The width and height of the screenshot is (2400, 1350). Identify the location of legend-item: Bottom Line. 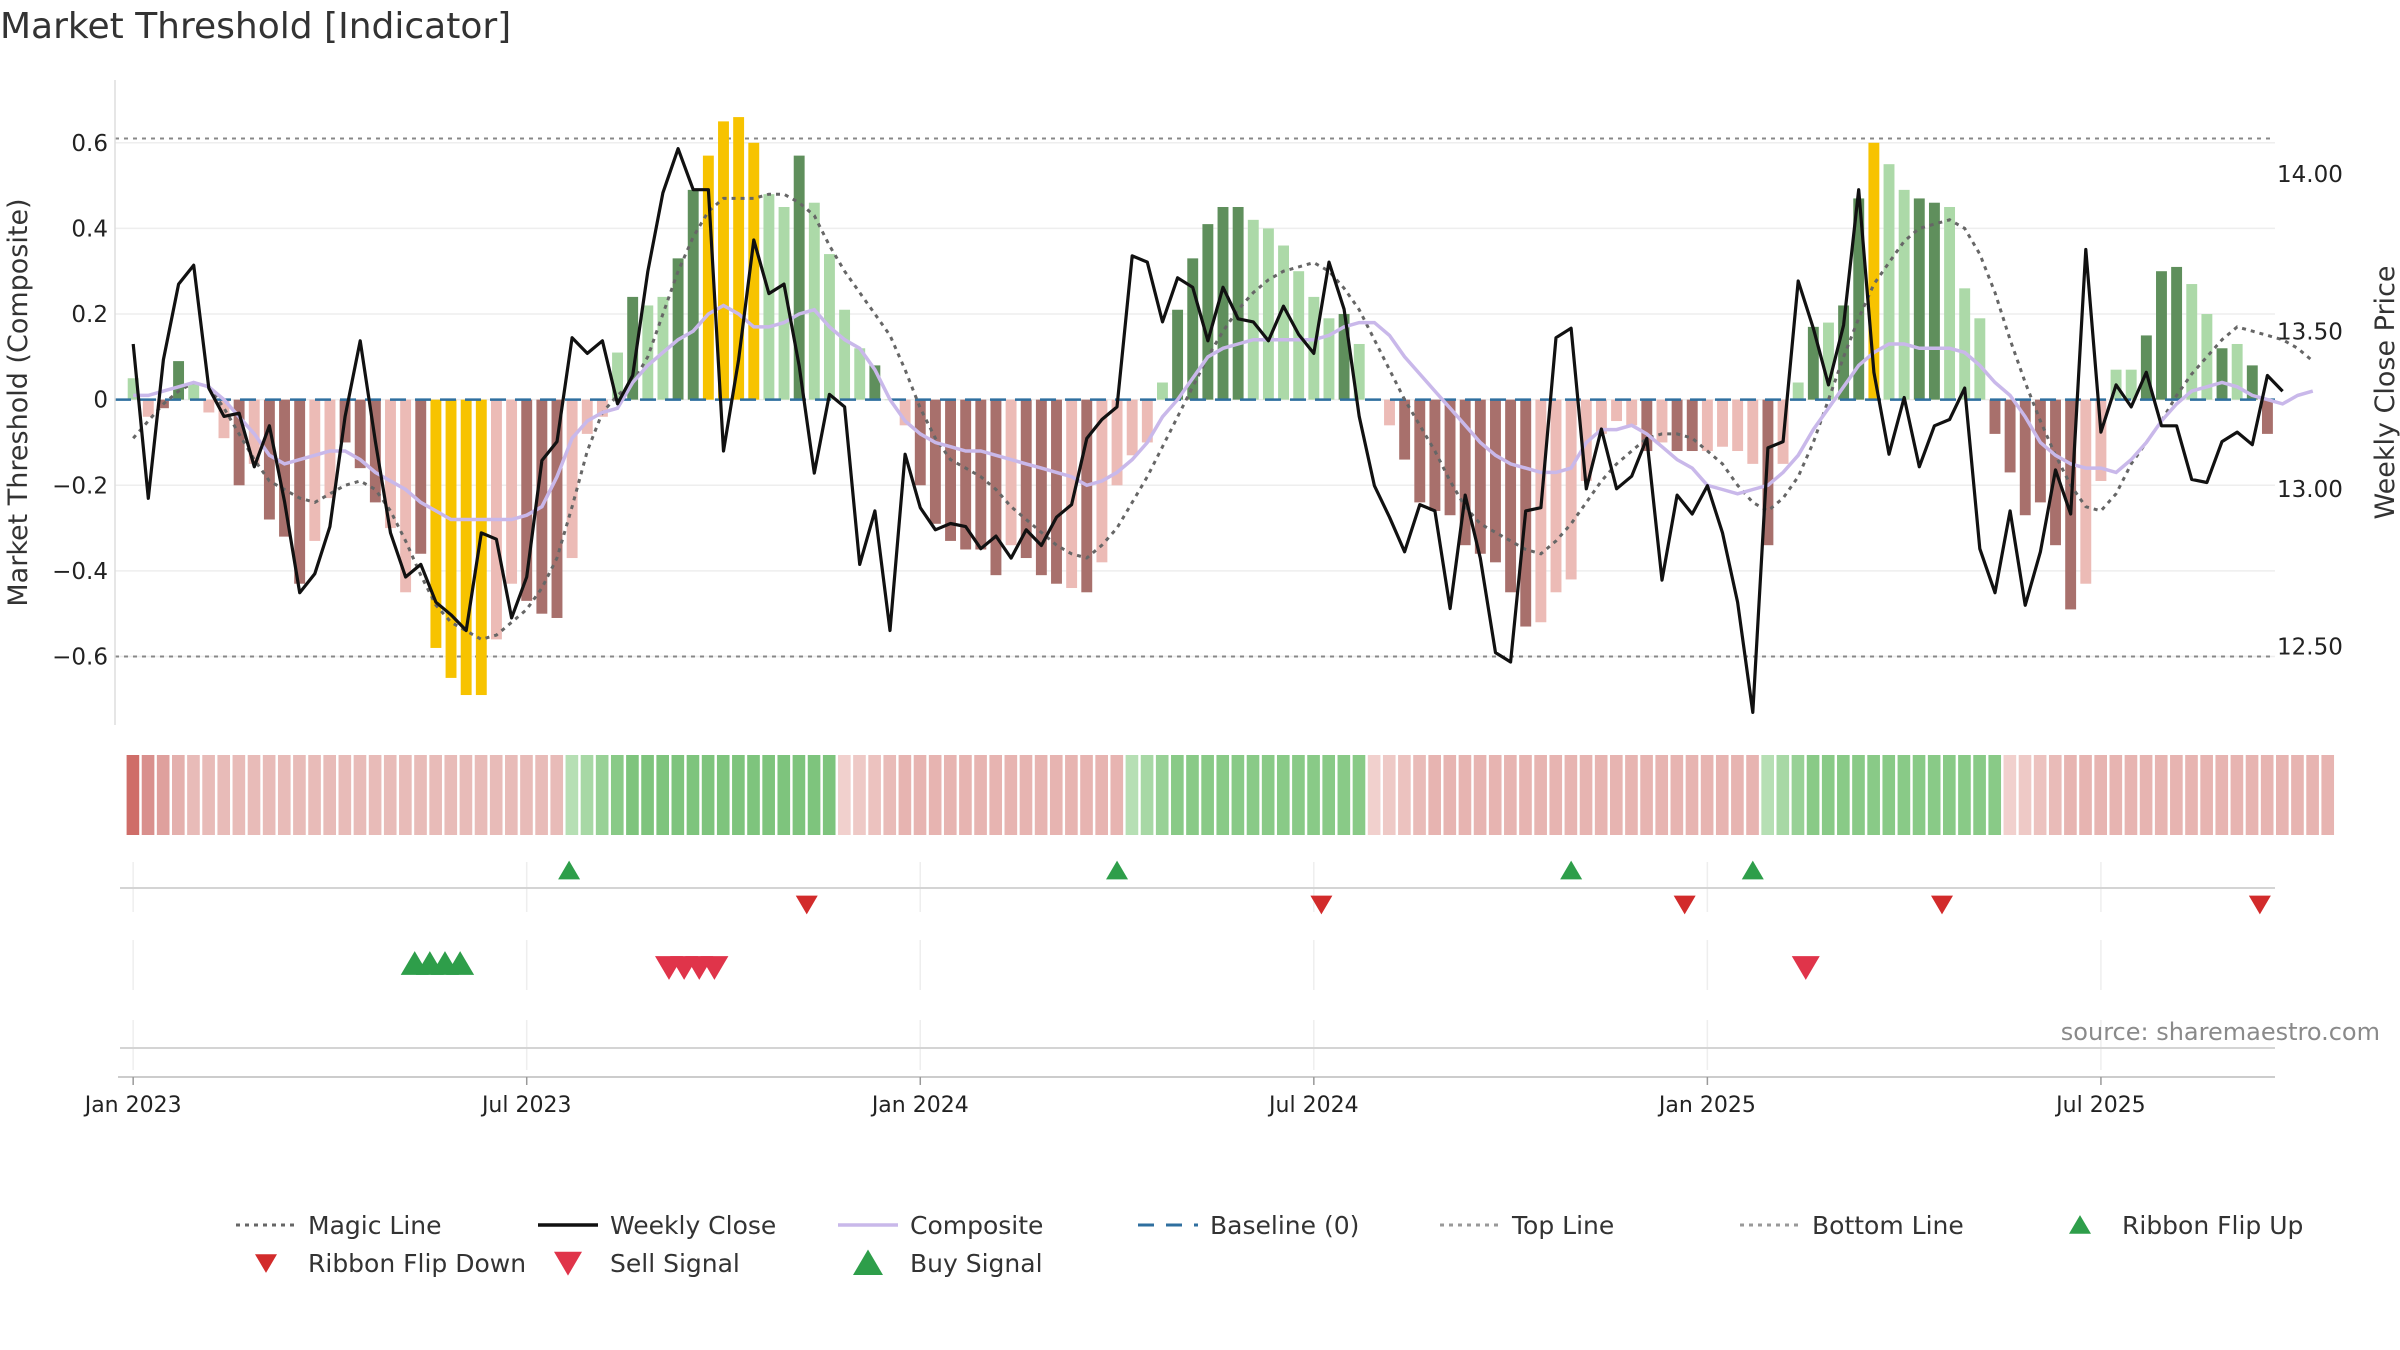
(1852, 1225).